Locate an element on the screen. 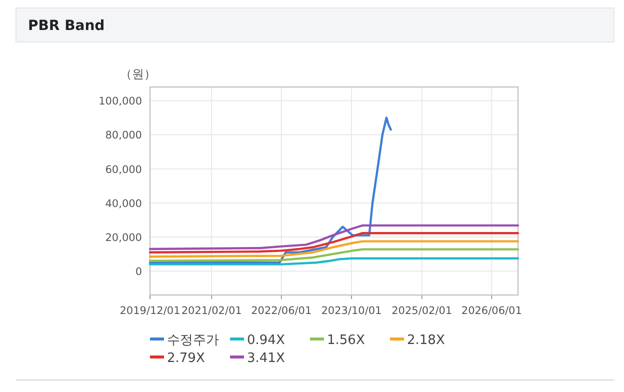 This screenshot has width=624, height=392. y-tick-label: 80,000 is located at coordinates (123, 136).